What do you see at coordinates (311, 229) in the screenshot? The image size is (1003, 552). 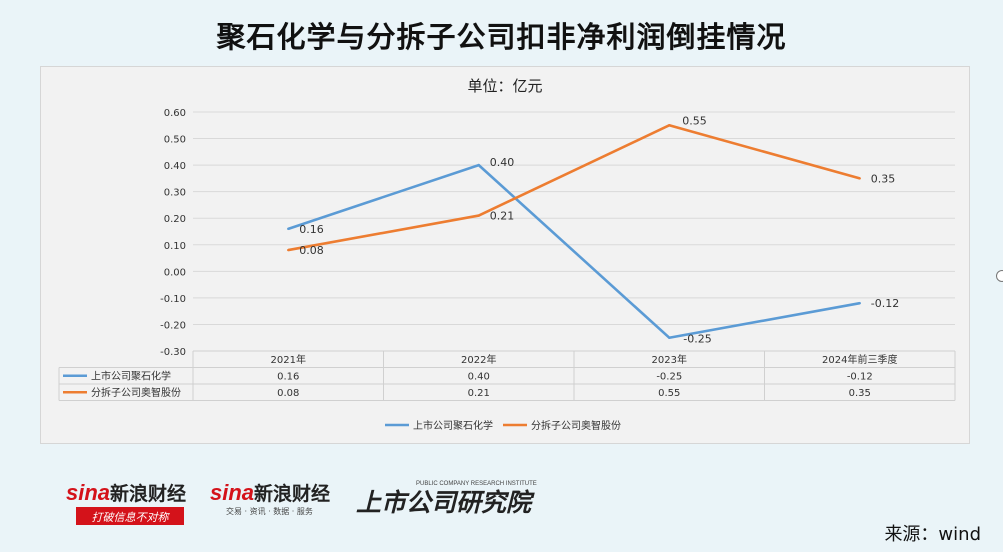 I see `data-label: 0.16` at bounding box center [311, 229].